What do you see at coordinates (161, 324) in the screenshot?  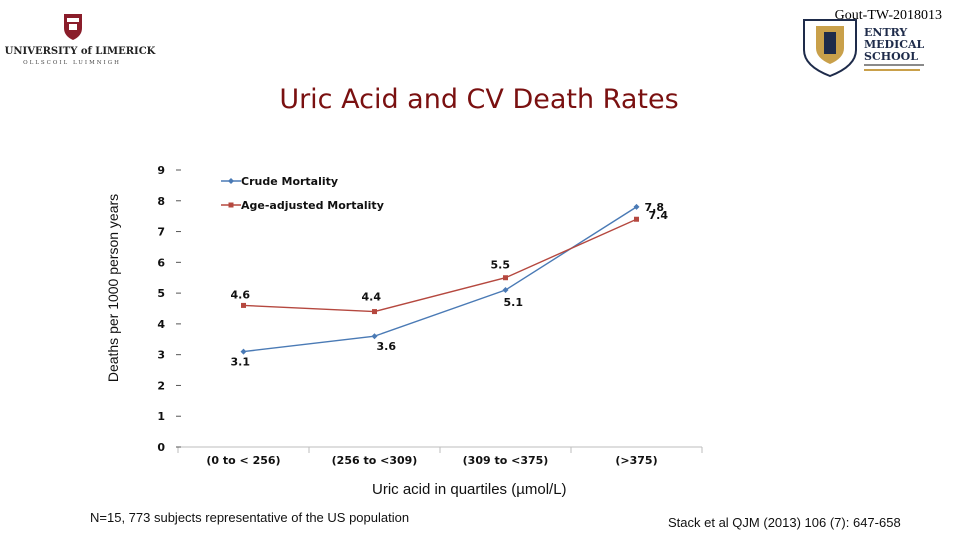 I see `y-tick-label: 4` at bounding box center [161, 324].